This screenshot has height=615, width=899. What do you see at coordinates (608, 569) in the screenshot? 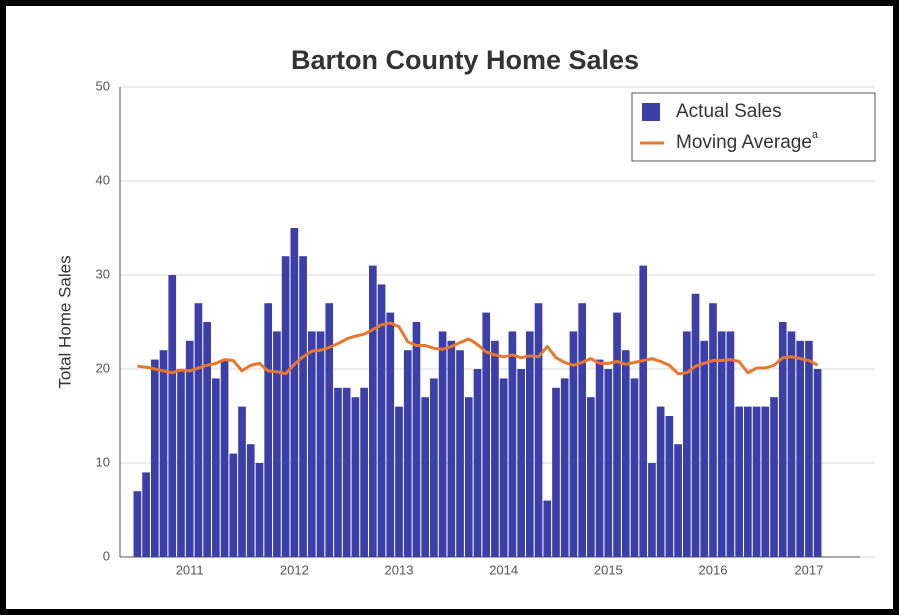
I see `x-tick-label: 2015` at bounding box center [608, 569].